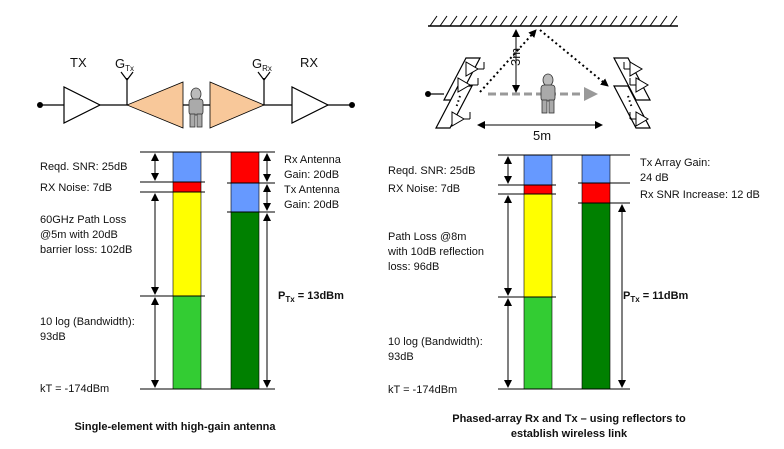 Image resolution: width=784 pixels, height=449 pixels. I want to click on left-ptx-label: PTx = 13dBm, so click(311, 297).